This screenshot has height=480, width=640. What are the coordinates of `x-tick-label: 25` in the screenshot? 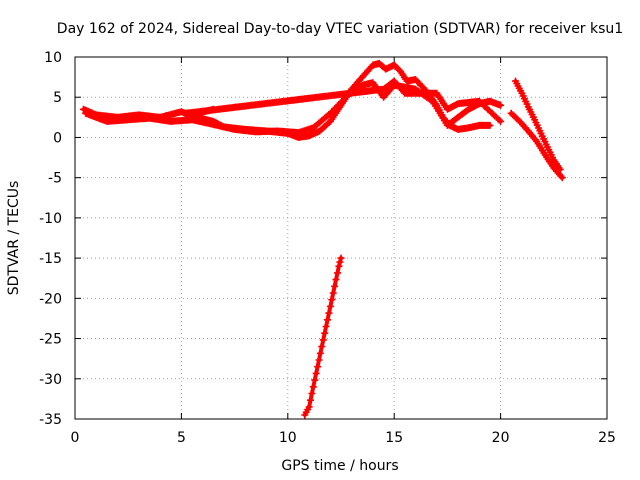 It's located at (607, 438).